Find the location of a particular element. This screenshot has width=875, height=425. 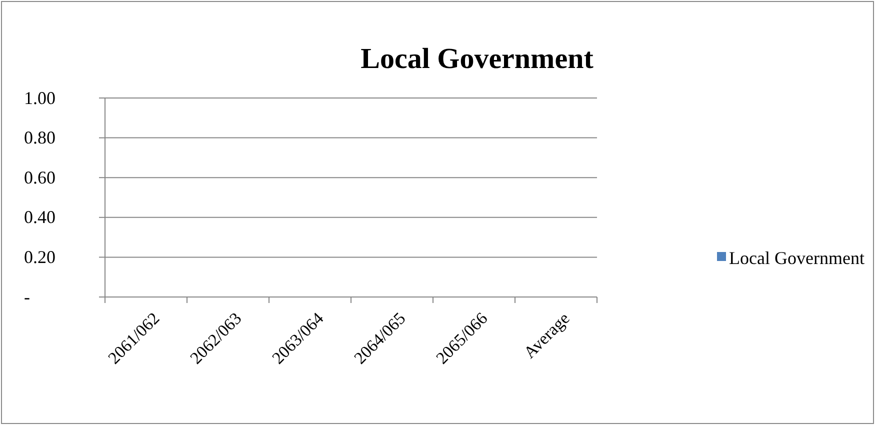

y-tick-label: 1.00 is located at coordinates (40, 98).